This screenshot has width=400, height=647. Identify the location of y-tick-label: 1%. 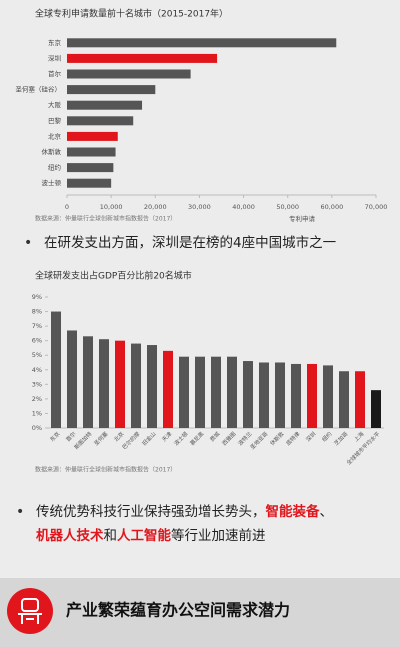
(37, 413).